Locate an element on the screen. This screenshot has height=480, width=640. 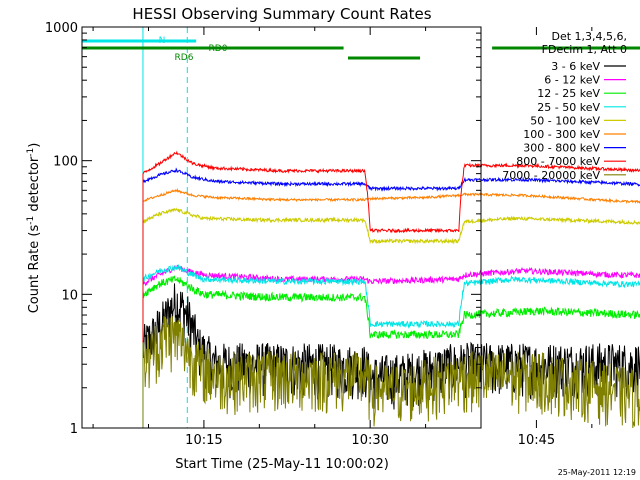
legend-entry-label: 100 - 300 keV is located at coordinates (561, 134).